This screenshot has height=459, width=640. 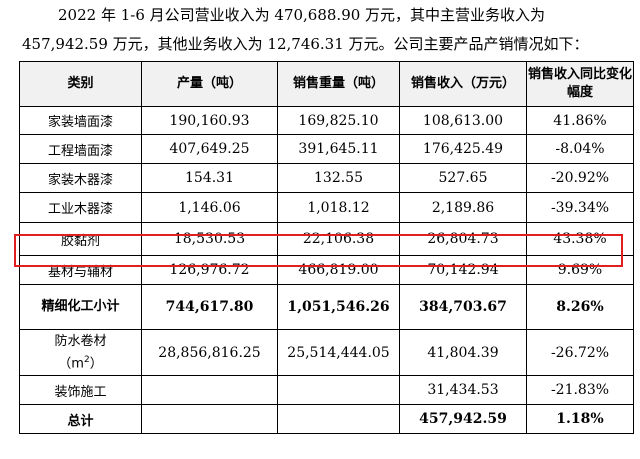 I want to click on row-change: 43.38%, so click(x=580, y=239).